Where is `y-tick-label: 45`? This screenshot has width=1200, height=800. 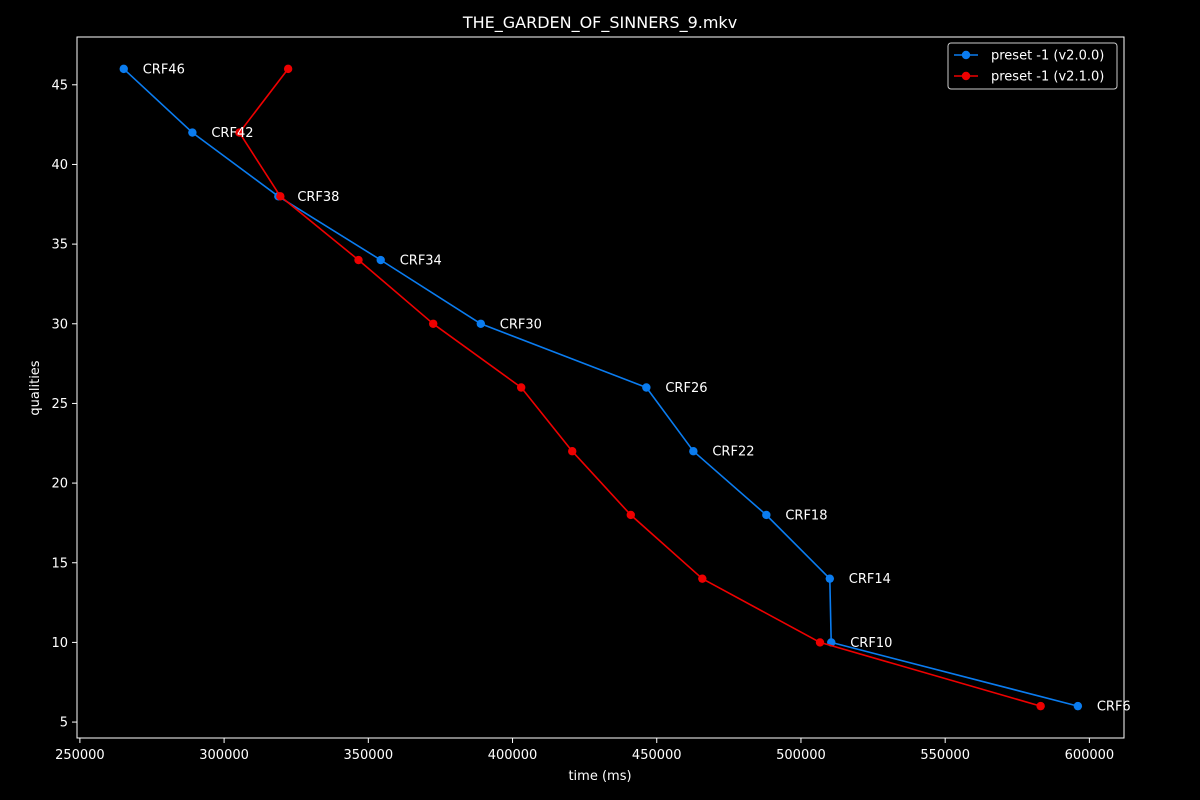
y-tick-label: 45 is located at coordinates (59, 85).